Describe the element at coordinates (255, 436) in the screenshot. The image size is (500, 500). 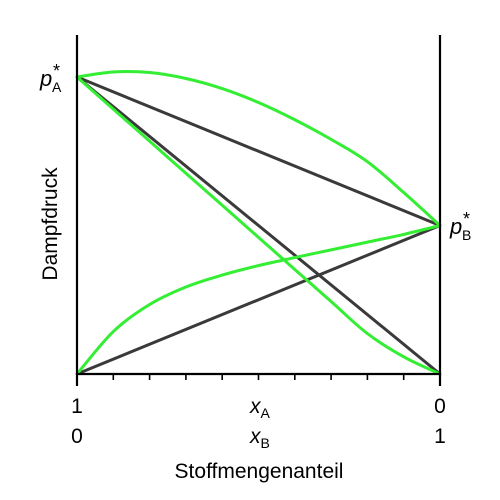
I see `xb-base: x` at that location.